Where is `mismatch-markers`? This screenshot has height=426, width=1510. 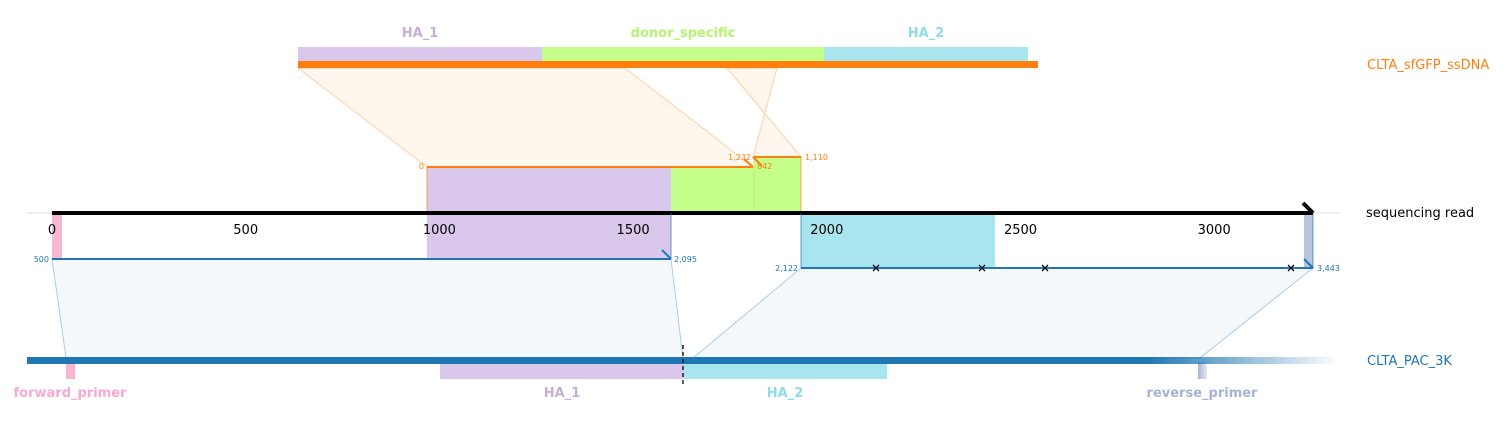 mismatch-markers is located at coordinates (1083, 268).